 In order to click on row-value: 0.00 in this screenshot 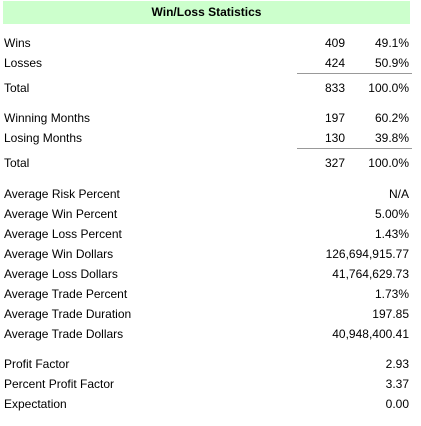, I will do `click(397, 404)`.